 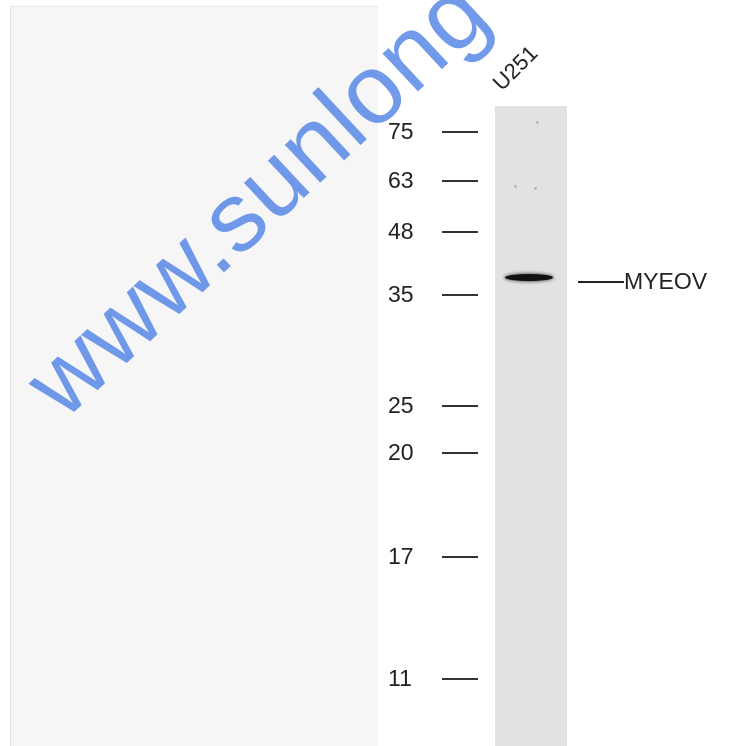 What do you see at coordinates (531, 426) in the screenshot?
I see `blot-lane` at bounding box center [531, 426].